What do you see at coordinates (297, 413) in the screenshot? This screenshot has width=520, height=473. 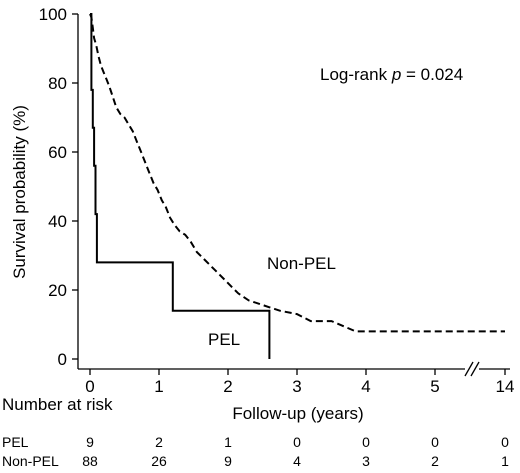 I see `x-axis-title: Follow-up (years)` at bounding box center [297, 413].